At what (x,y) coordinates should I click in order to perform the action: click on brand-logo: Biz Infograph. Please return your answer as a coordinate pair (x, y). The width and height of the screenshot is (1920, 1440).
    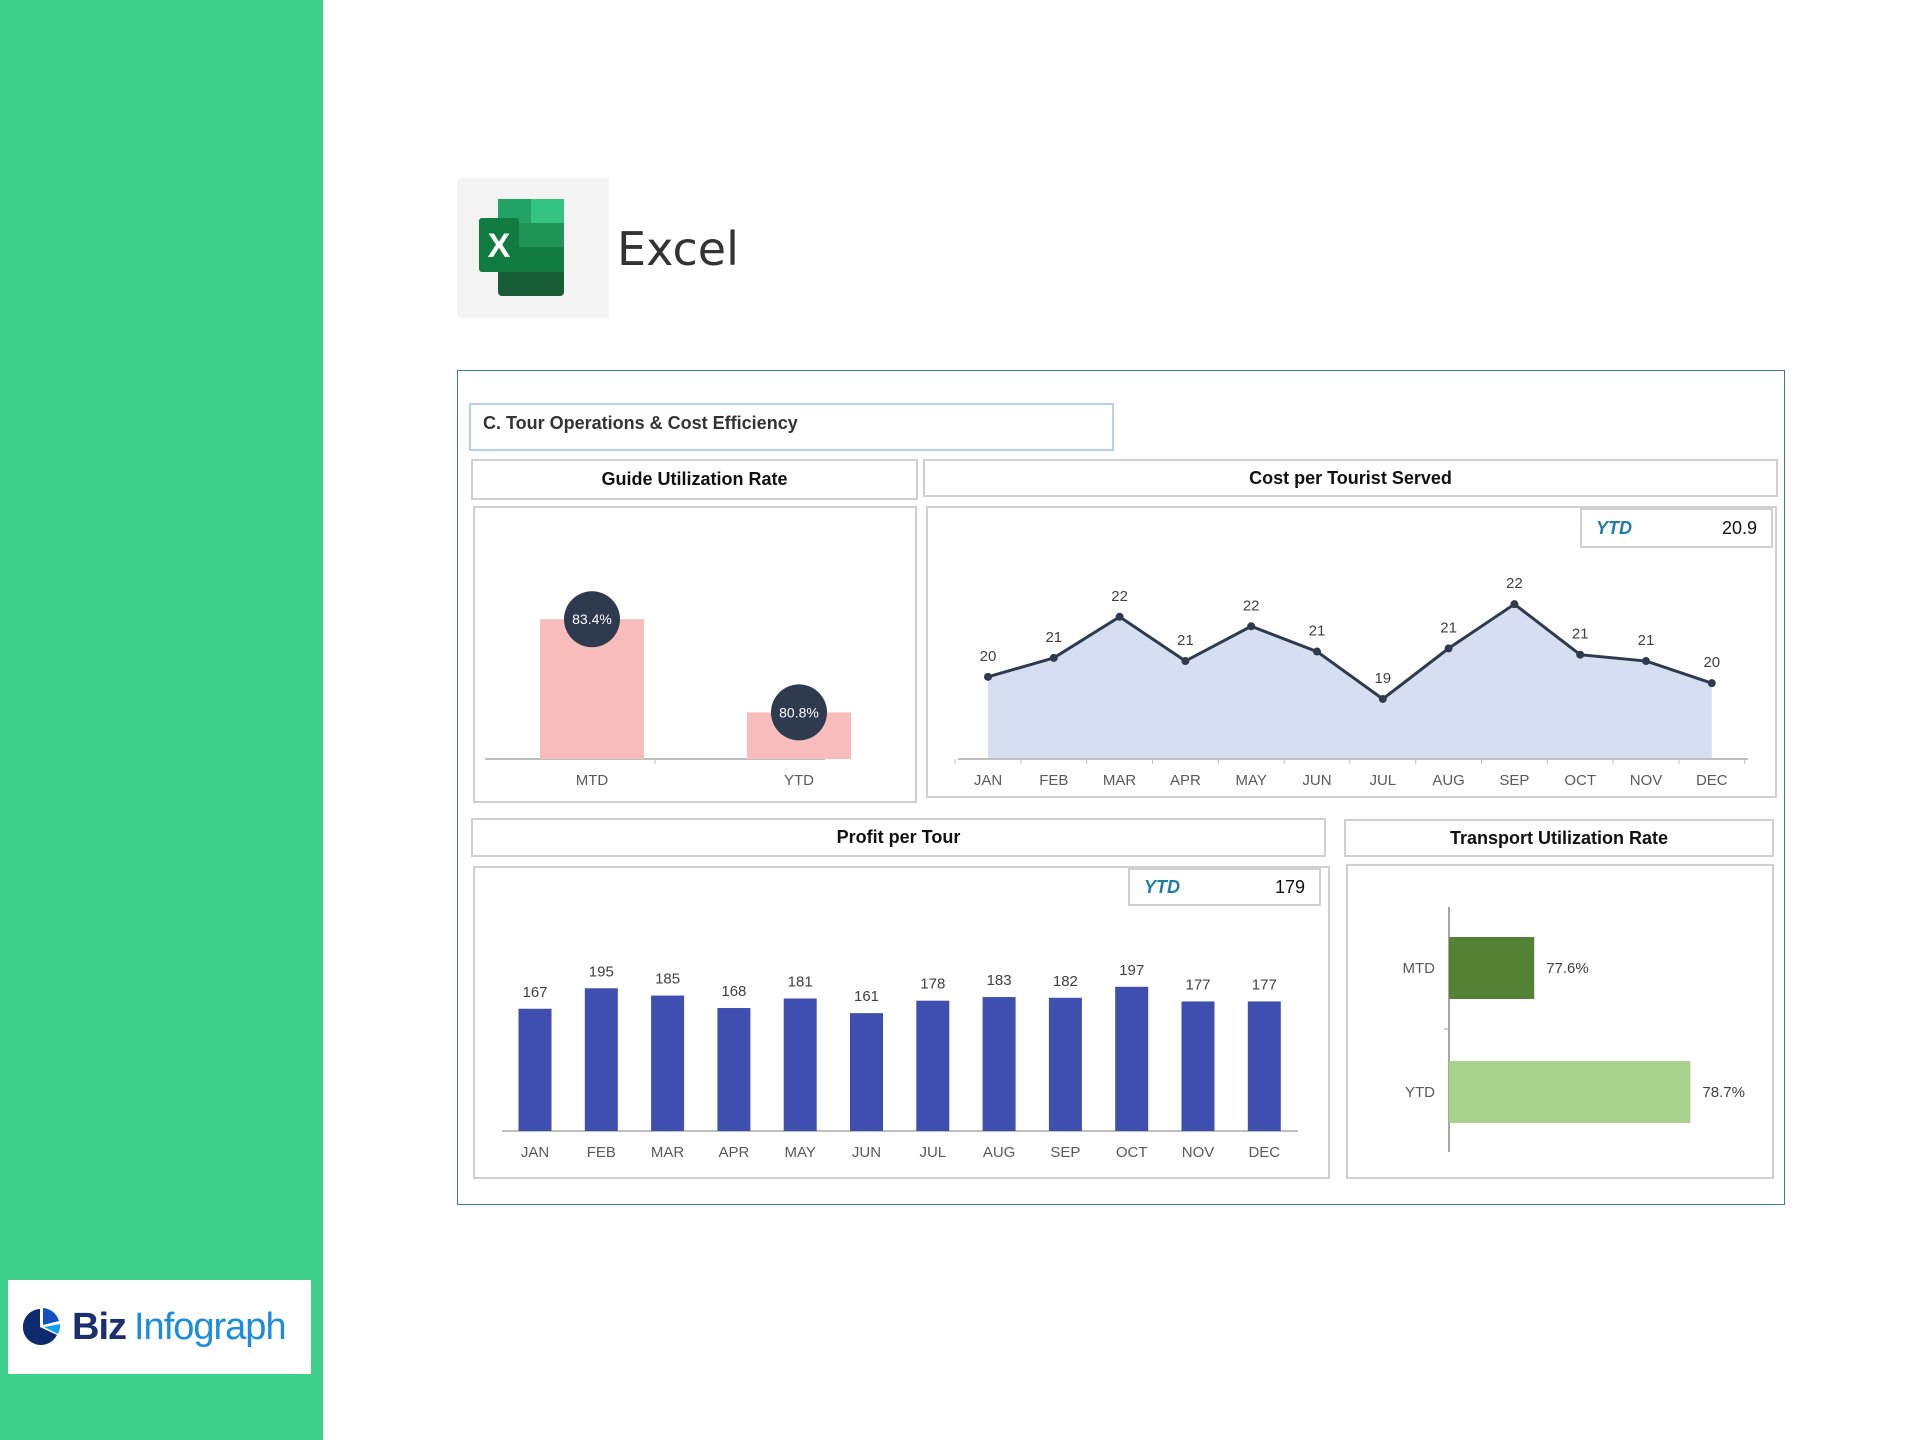
    Looking at the image, I should click on (159, 1327).